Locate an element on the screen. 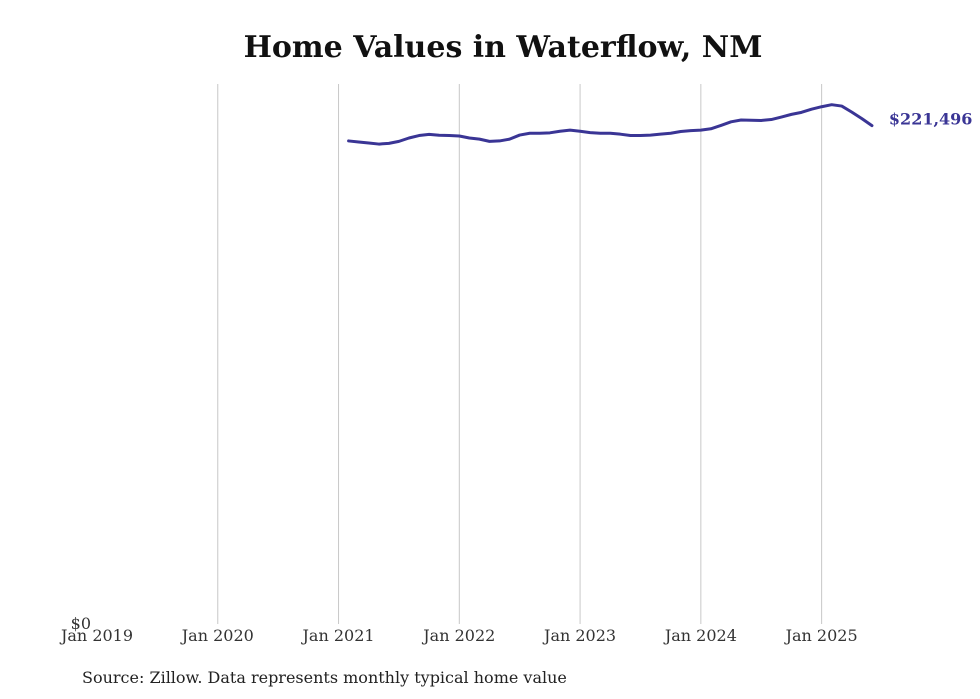 This screenshot has width=980, height=699. x-tick-label: Jan 2021 is located at coordinates (338, 635).